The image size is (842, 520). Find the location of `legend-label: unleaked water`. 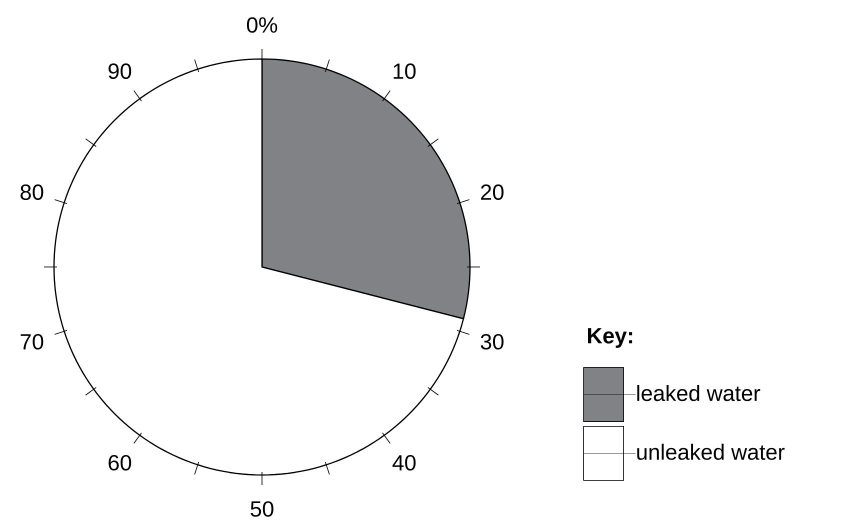

legend-label: unleaked water is located at coordinates (711, 452).